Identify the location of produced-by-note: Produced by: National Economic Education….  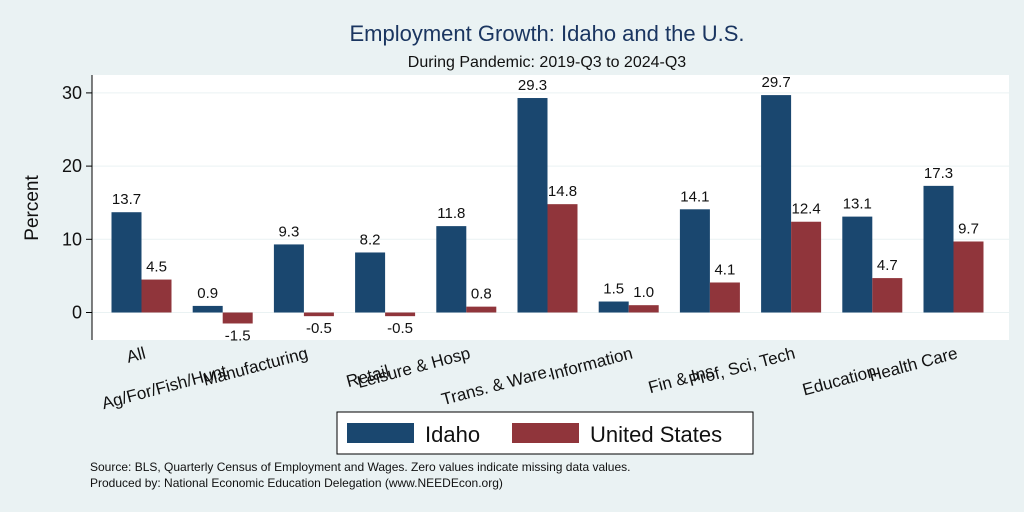
(296, 483).